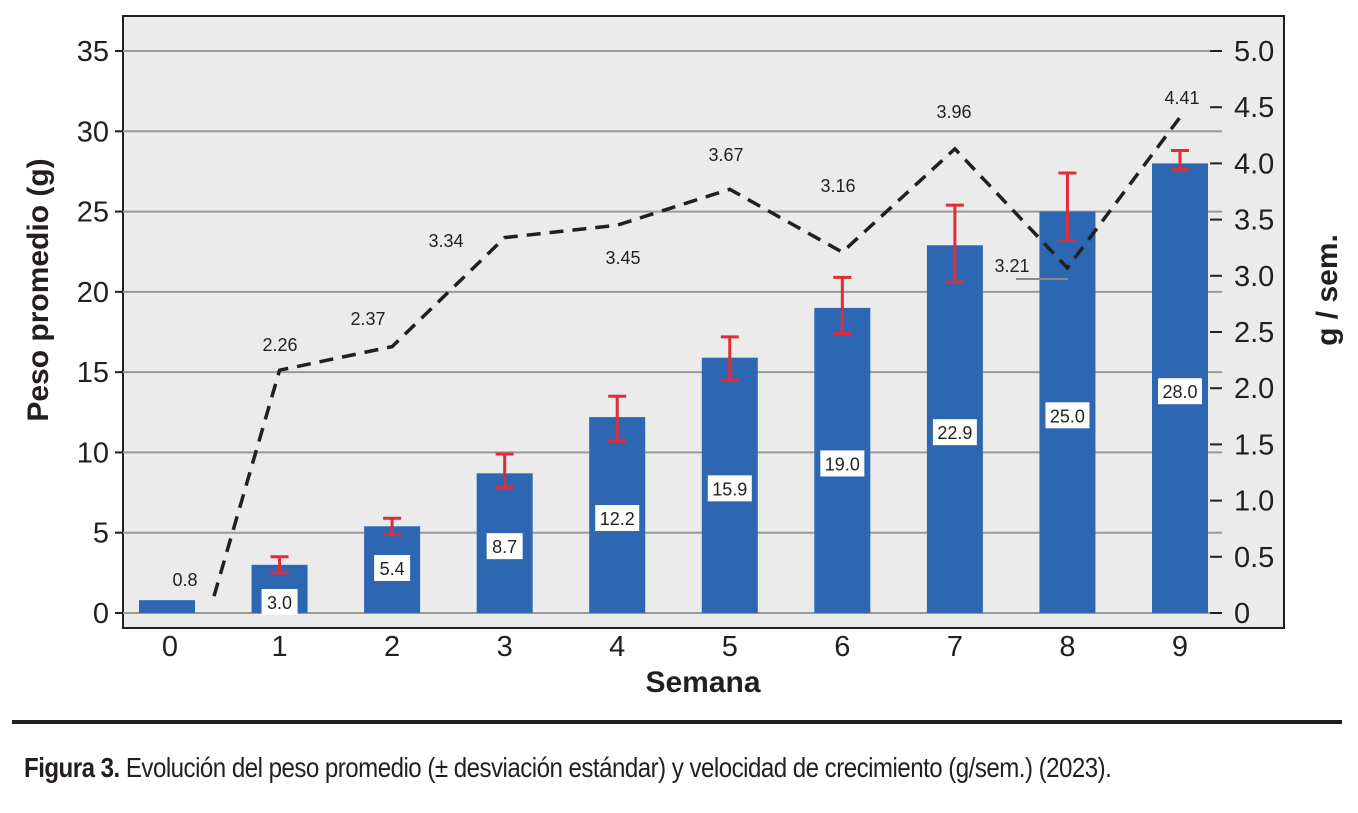  Describe the element at coordinates (1254, 389) in the screenshot. I see `y-right-tick-label: 2.0` at that location.